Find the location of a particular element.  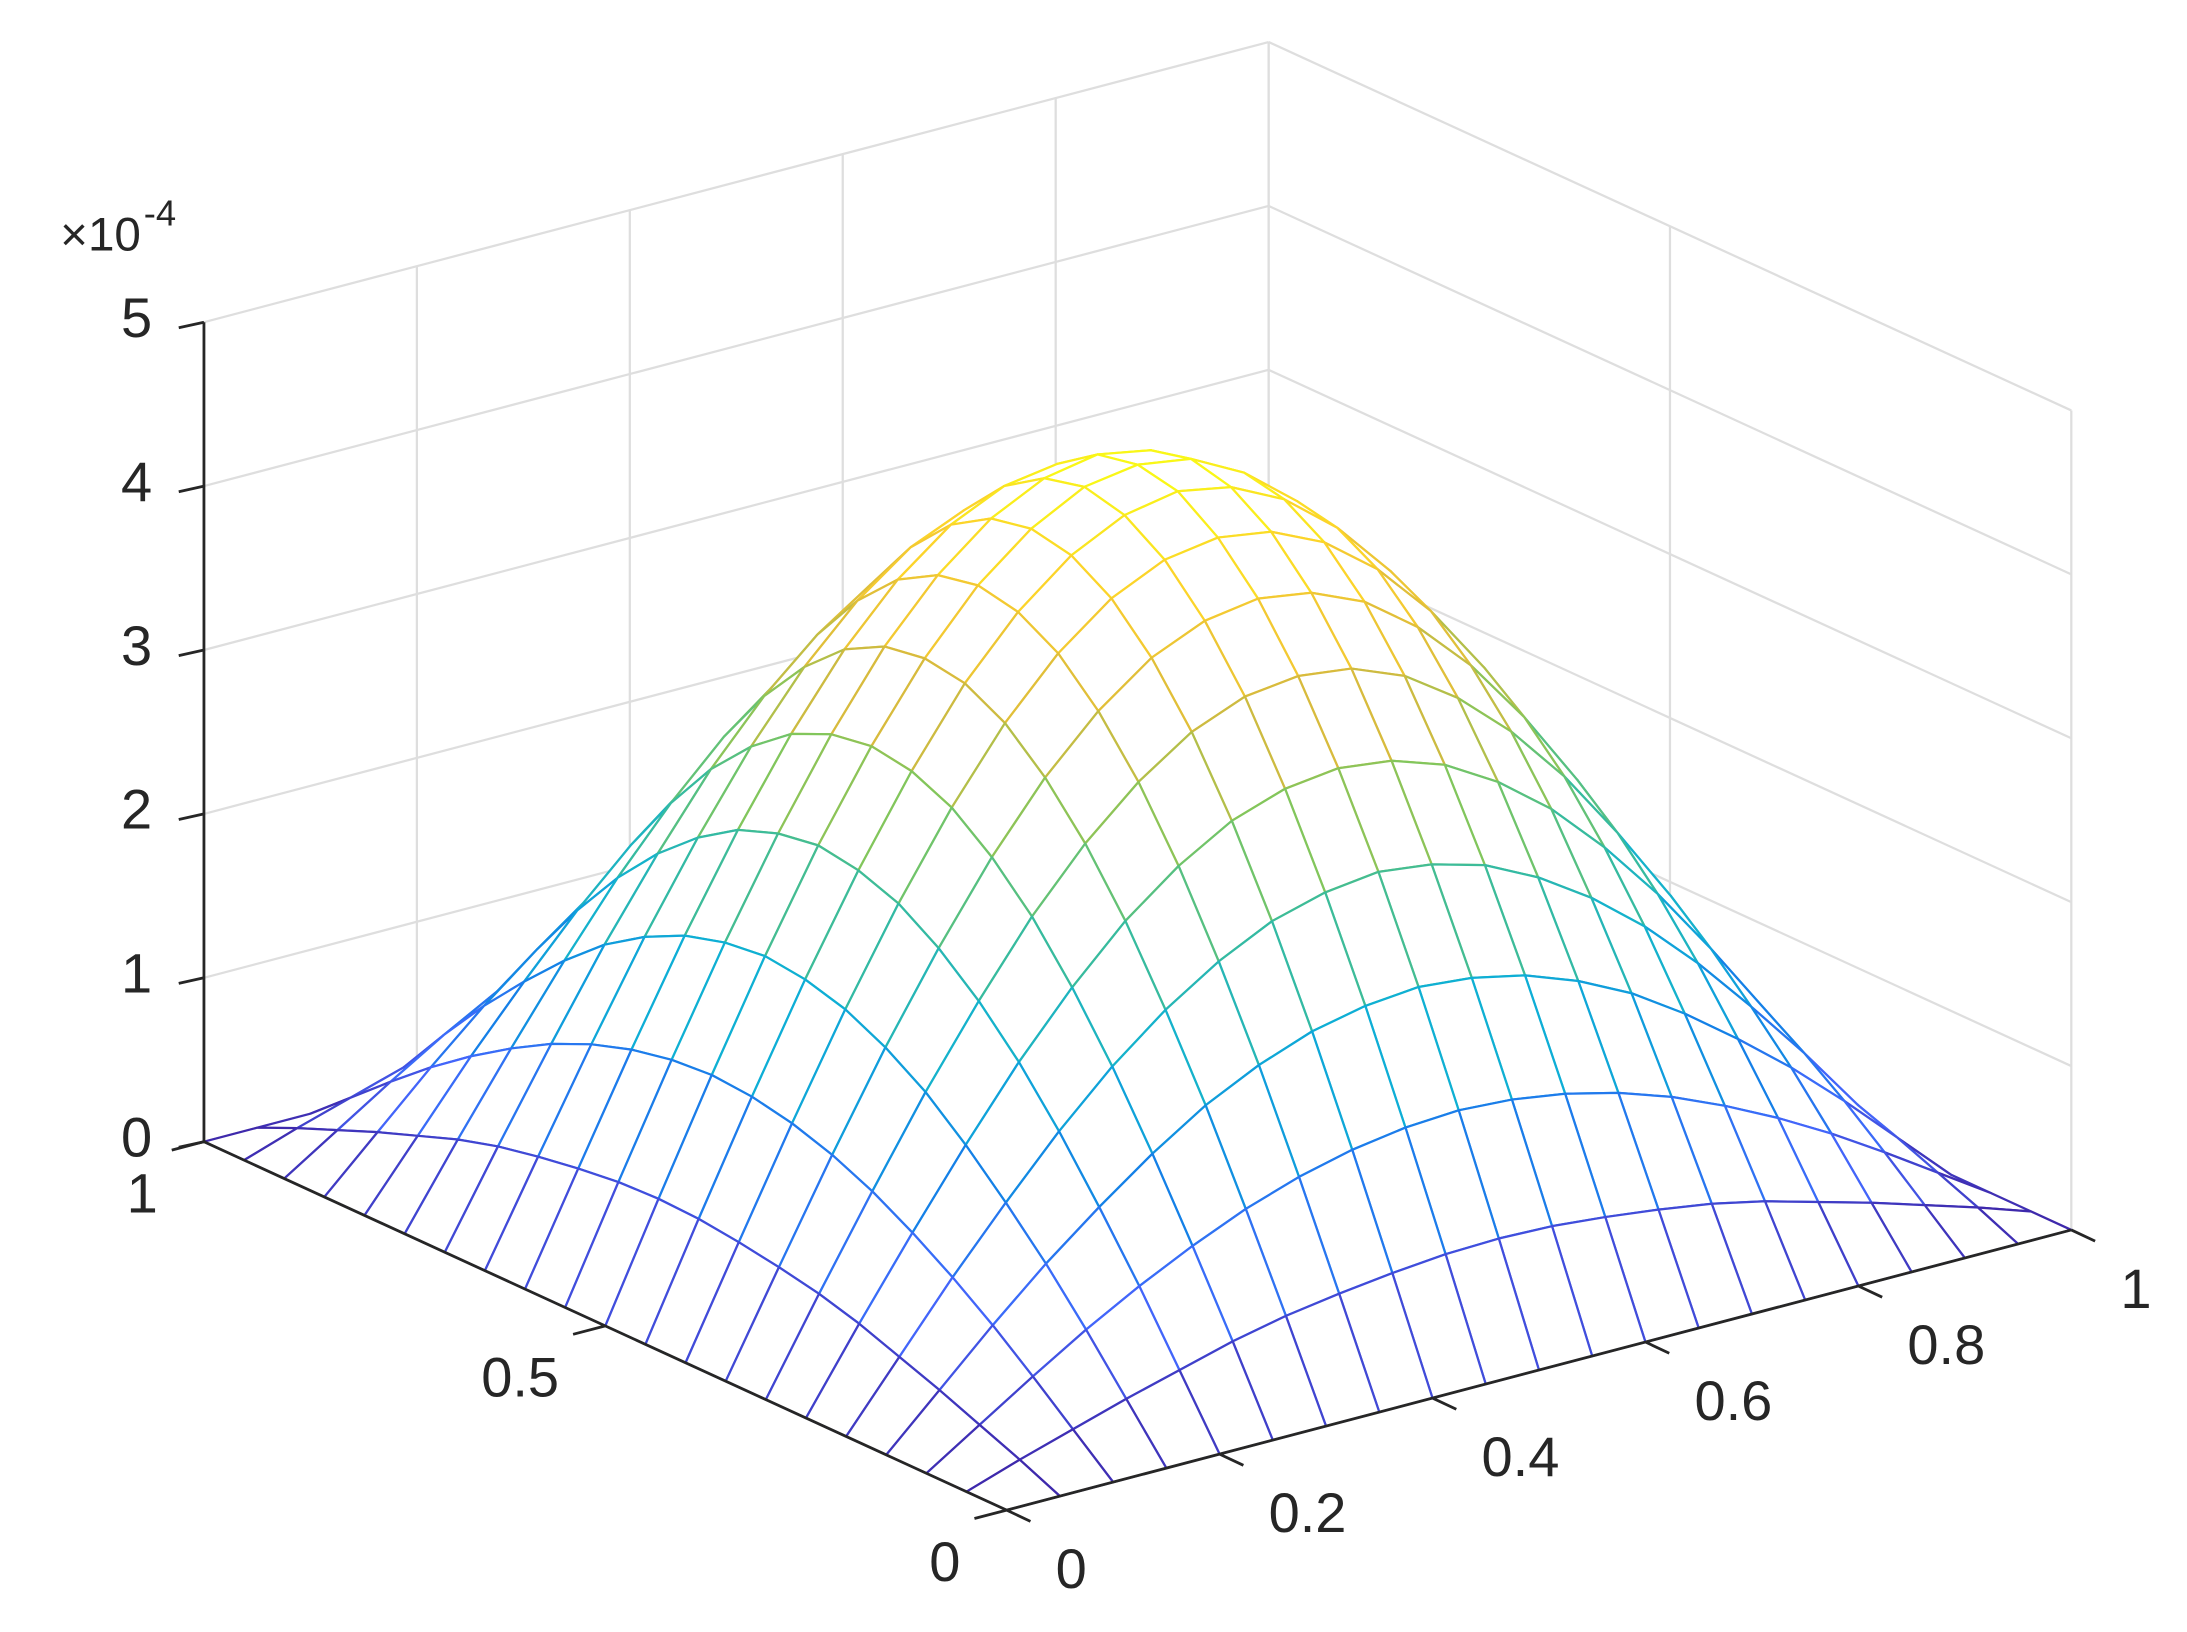

x-tick-label: 0.2 is located at coordinates (1308, 1512).